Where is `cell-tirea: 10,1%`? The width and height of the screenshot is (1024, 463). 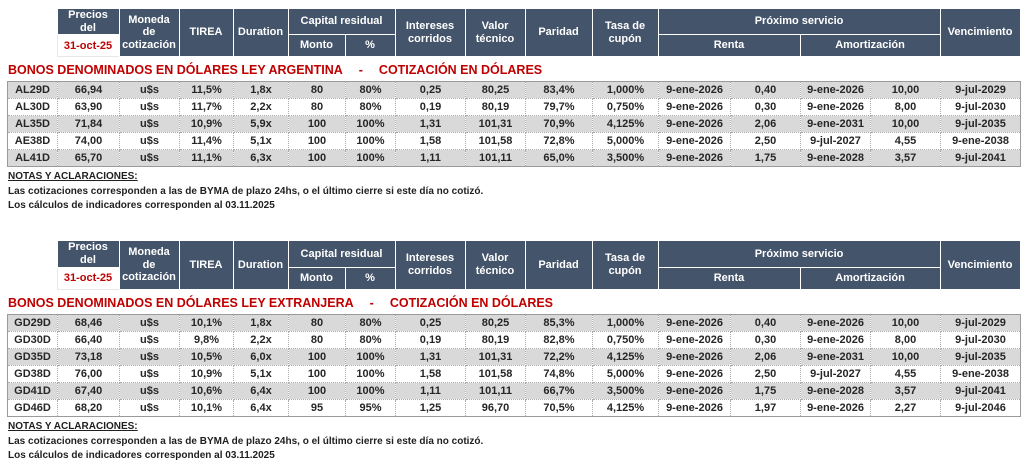
cell-tirea: 10,1% is located at coordinates (206, 407).